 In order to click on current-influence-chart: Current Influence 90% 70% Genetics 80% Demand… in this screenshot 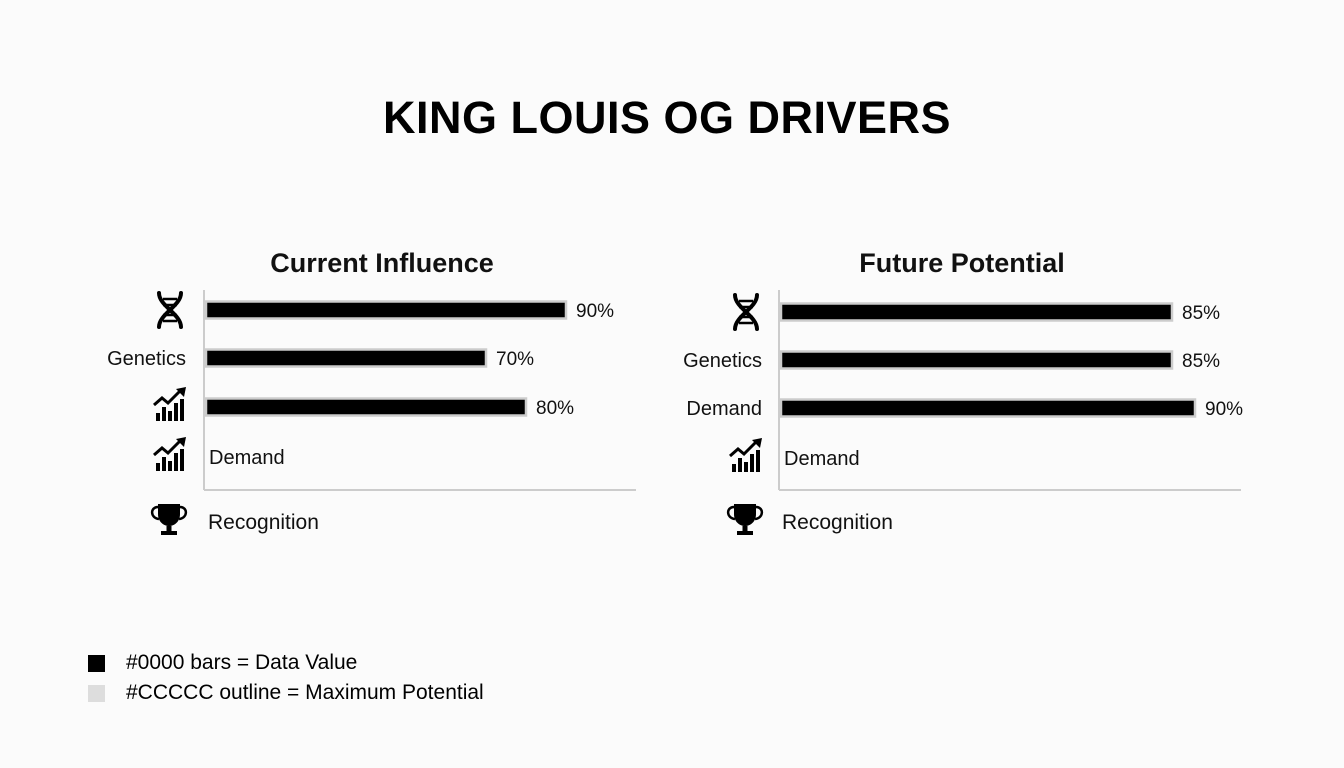, I will do `click(371, 391)`.